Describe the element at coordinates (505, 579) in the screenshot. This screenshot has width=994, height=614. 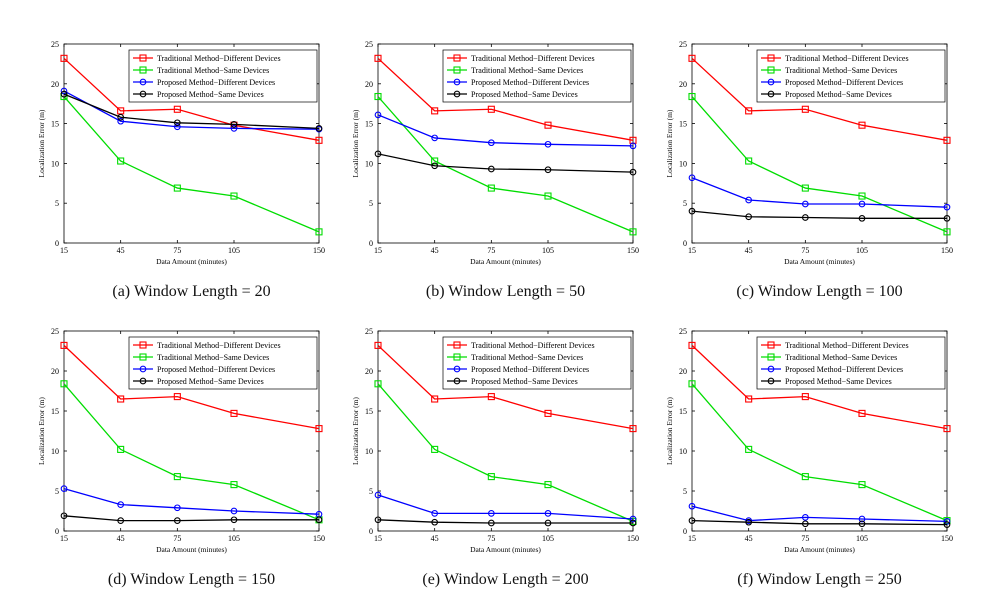
I see `panel-caption: (e) Window Length = 200` at that location.